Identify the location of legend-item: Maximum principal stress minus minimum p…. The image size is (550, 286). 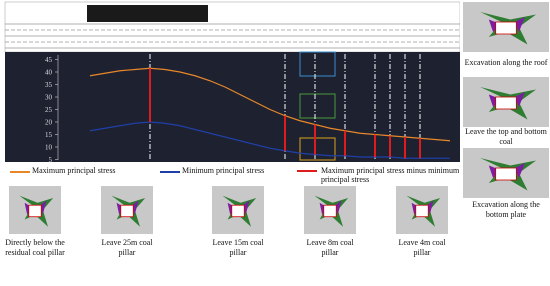
(379, 175).